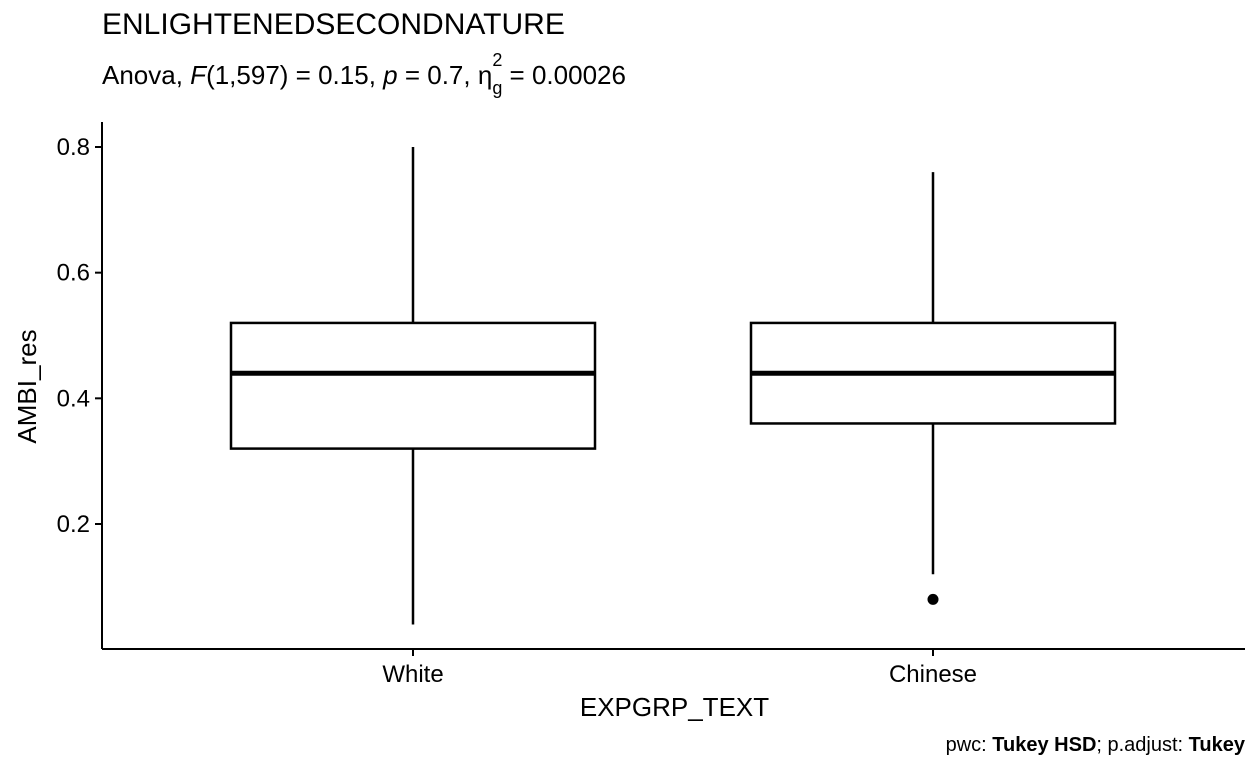 The width and height of the screenshot is (1259, 778). I want to click on caption-padjust-value: Tukey, so click(1216, 745).